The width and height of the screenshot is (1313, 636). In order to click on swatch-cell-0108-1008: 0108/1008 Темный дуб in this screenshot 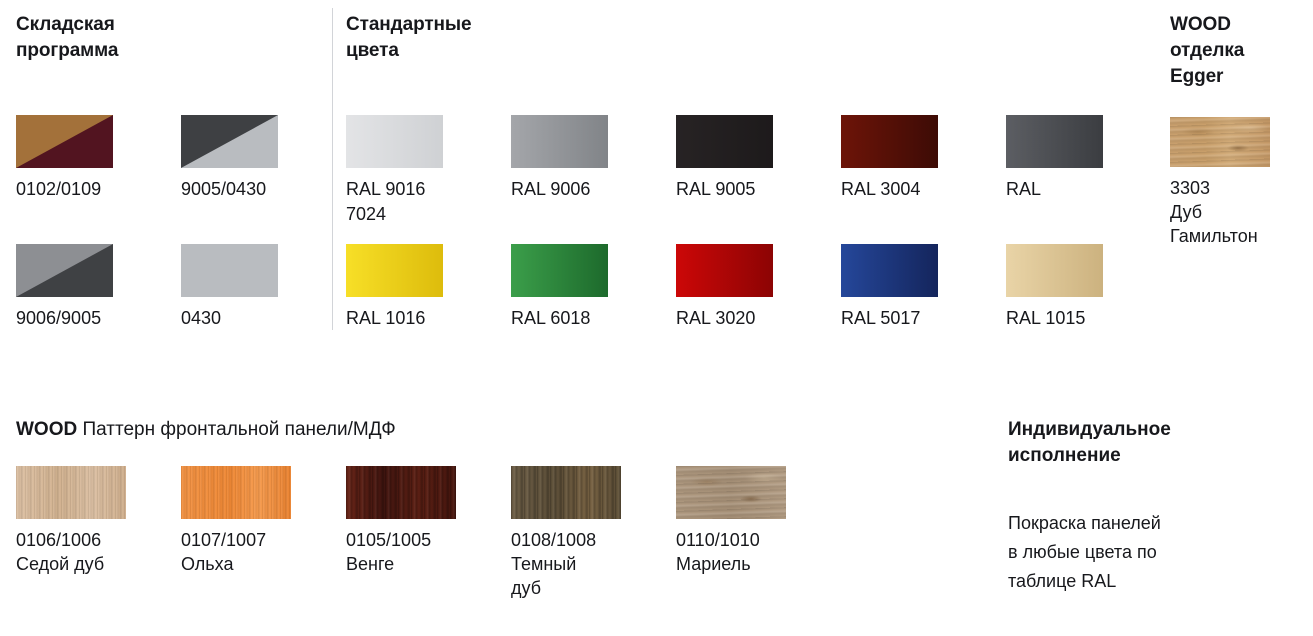, I will do `click(566, 533)`.